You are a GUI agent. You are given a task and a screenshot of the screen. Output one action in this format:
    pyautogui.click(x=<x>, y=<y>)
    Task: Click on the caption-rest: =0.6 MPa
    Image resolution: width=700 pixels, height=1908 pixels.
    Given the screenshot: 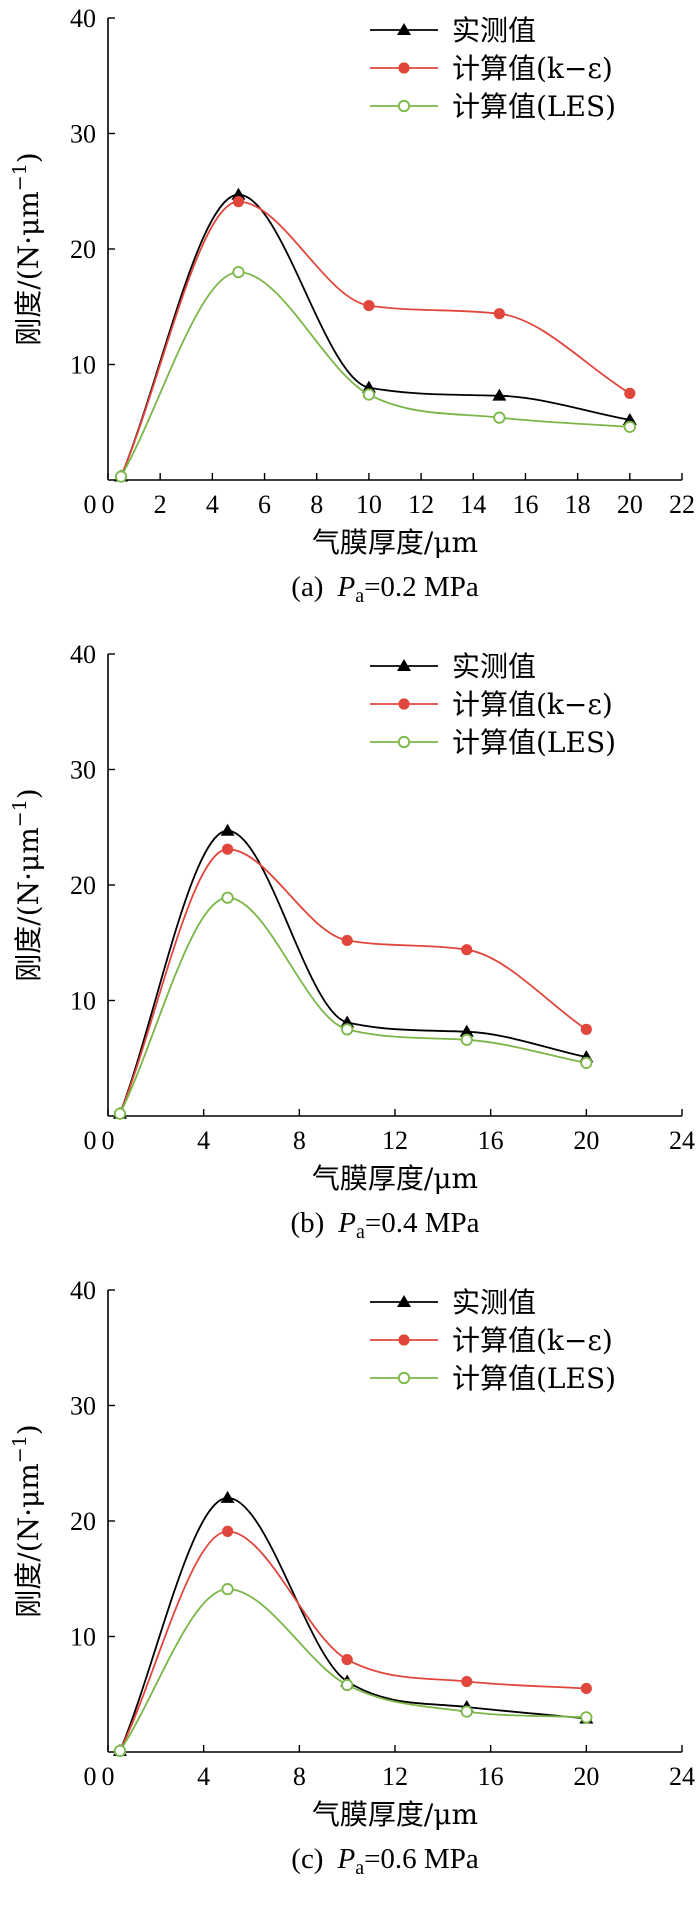 What is the action you would take?
    pyautogui.click(x=421, y=1859)
    